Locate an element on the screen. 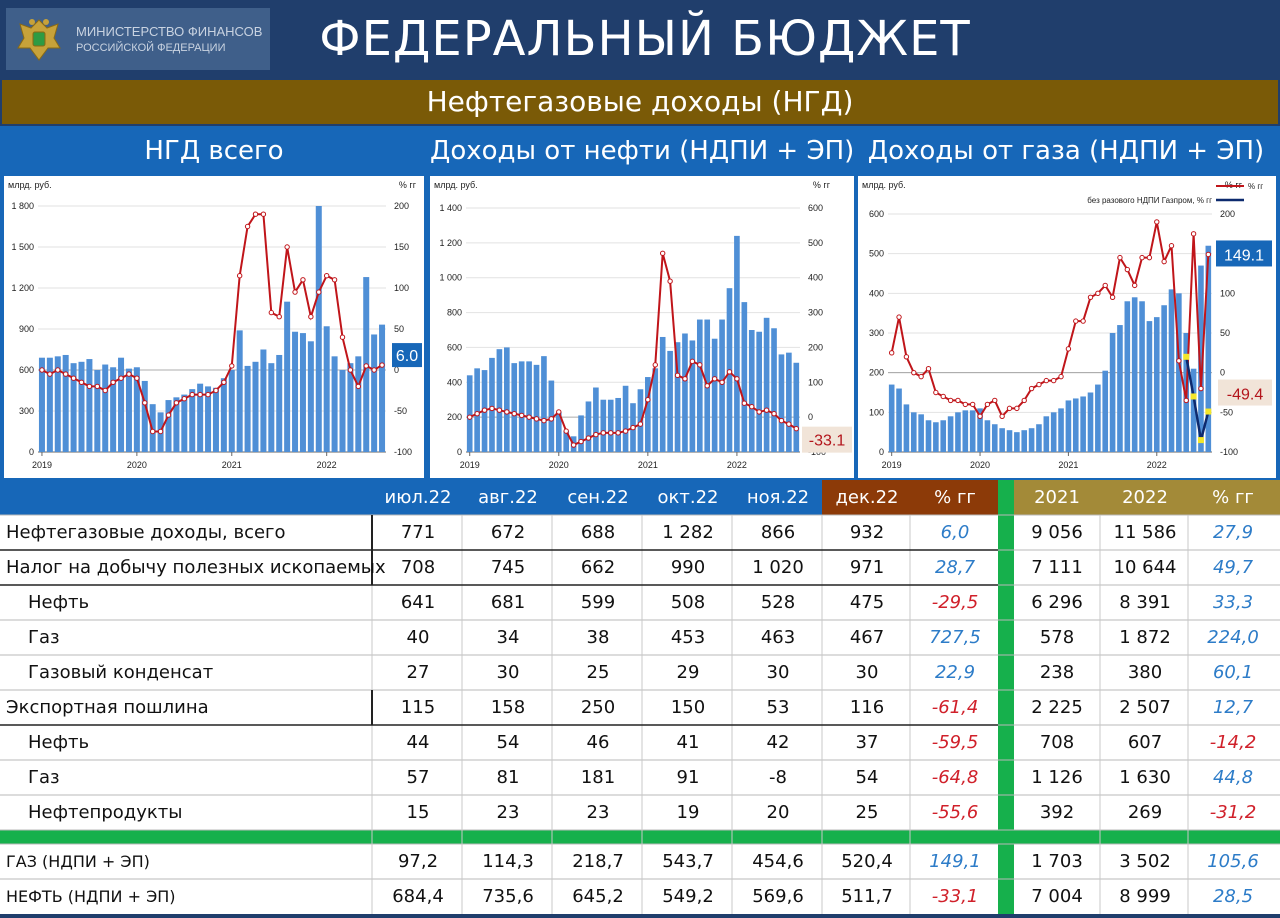 This screenshot has width=1280, height=918. table-cell: 49,7 is located at coordinates (1233, 567).